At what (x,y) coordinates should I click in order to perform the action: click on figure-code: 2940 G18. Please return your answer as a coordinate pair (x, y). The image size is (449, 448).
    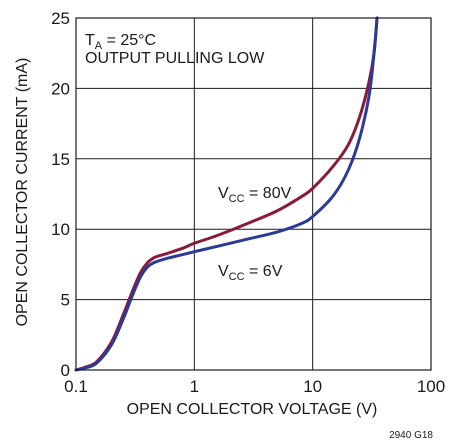
    Looking at the image, I should click on (411, 435).